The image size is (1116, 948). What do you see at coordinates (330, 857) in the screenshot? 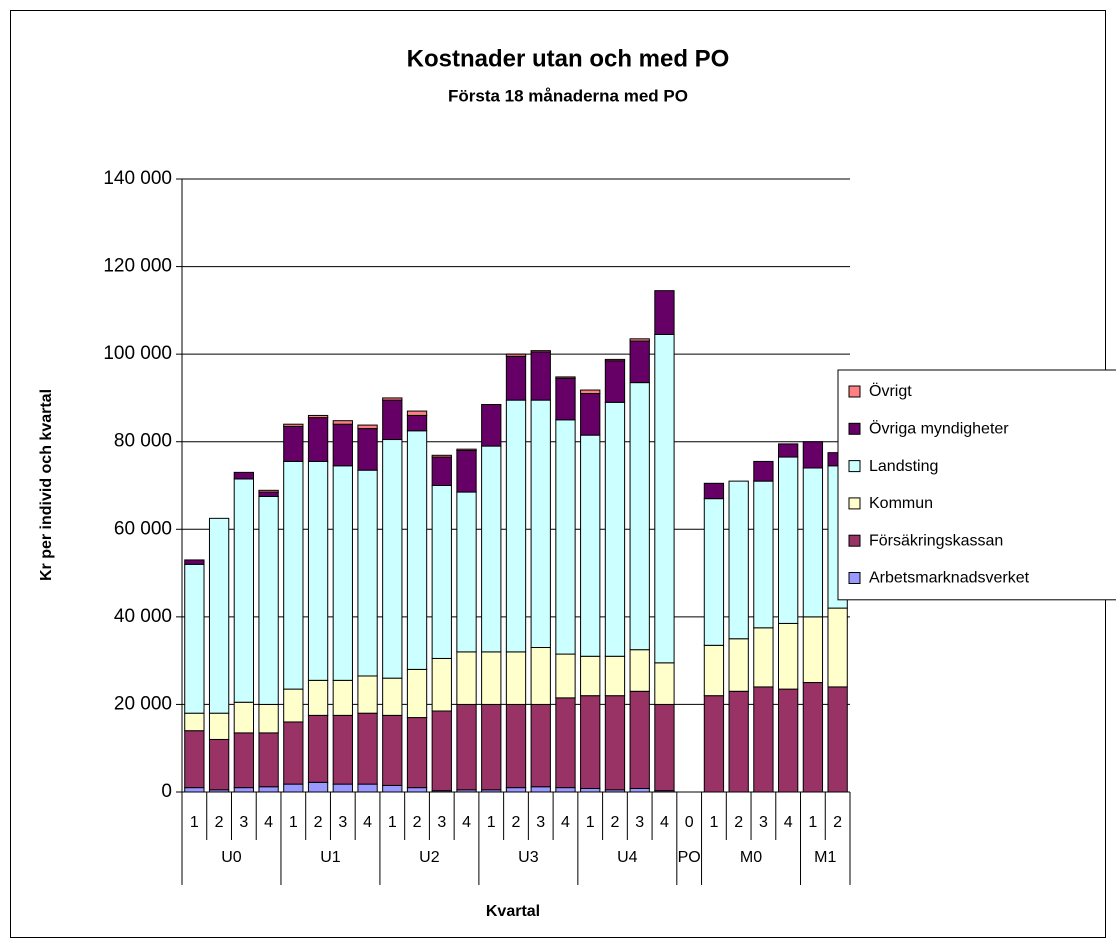
I see `group-label: U1` at bounding box center [330, 857].